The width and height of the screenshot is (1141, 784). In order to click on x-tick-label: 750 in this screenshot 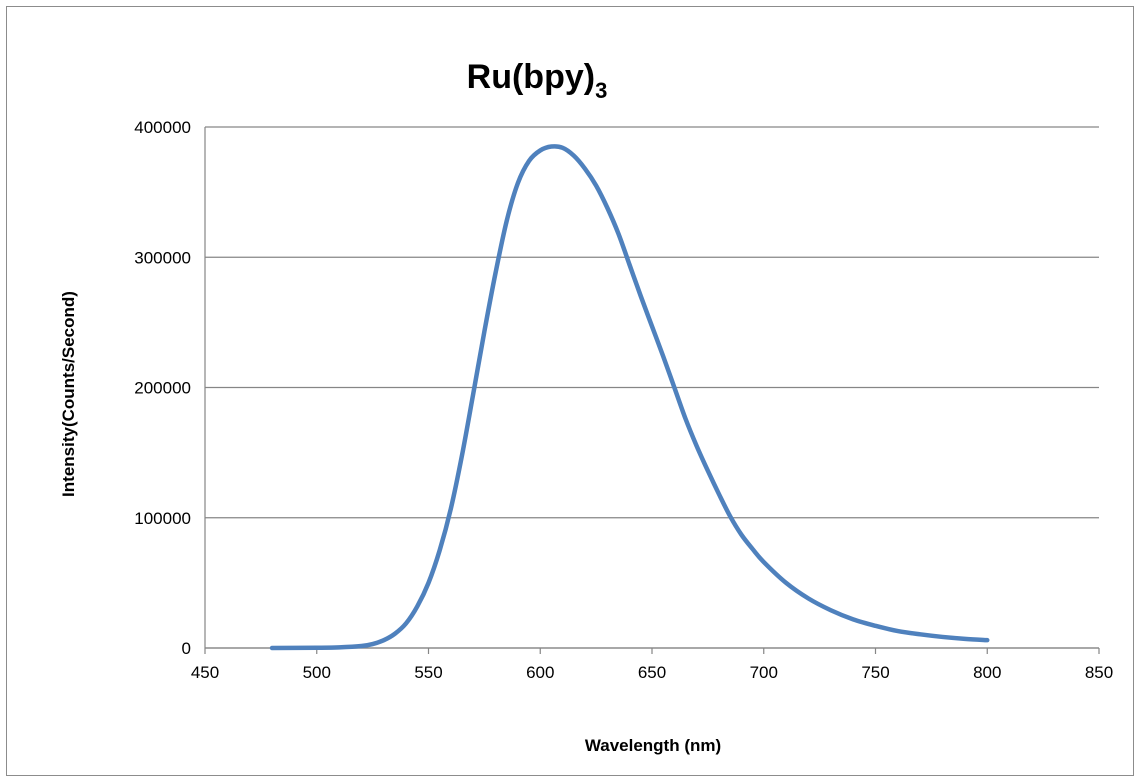, I will do `click(875, 672)`.